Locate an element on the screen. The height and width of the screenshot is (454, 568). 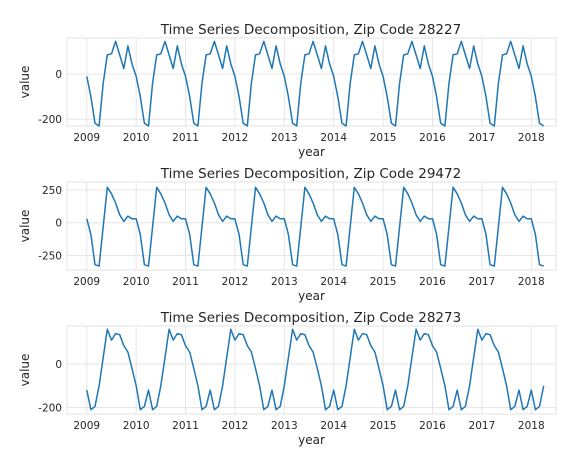
y-tick-label: -250 is located at coordinates (50, 257).